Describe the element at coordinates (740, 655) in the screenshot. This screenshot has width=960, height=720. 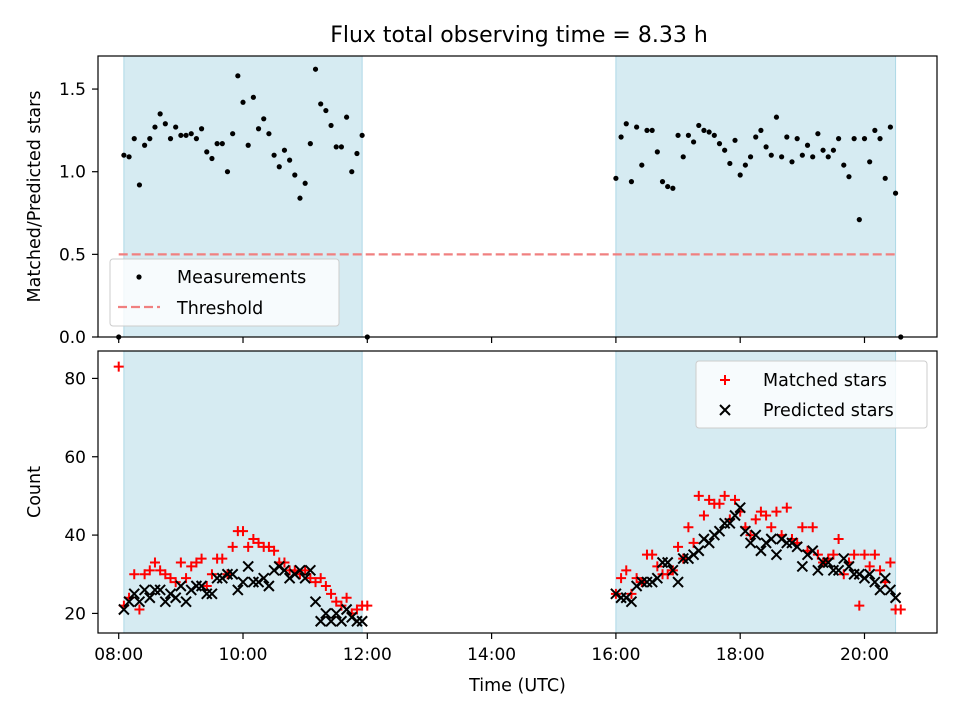
I see `x-tick-label: 18:00` at that location.